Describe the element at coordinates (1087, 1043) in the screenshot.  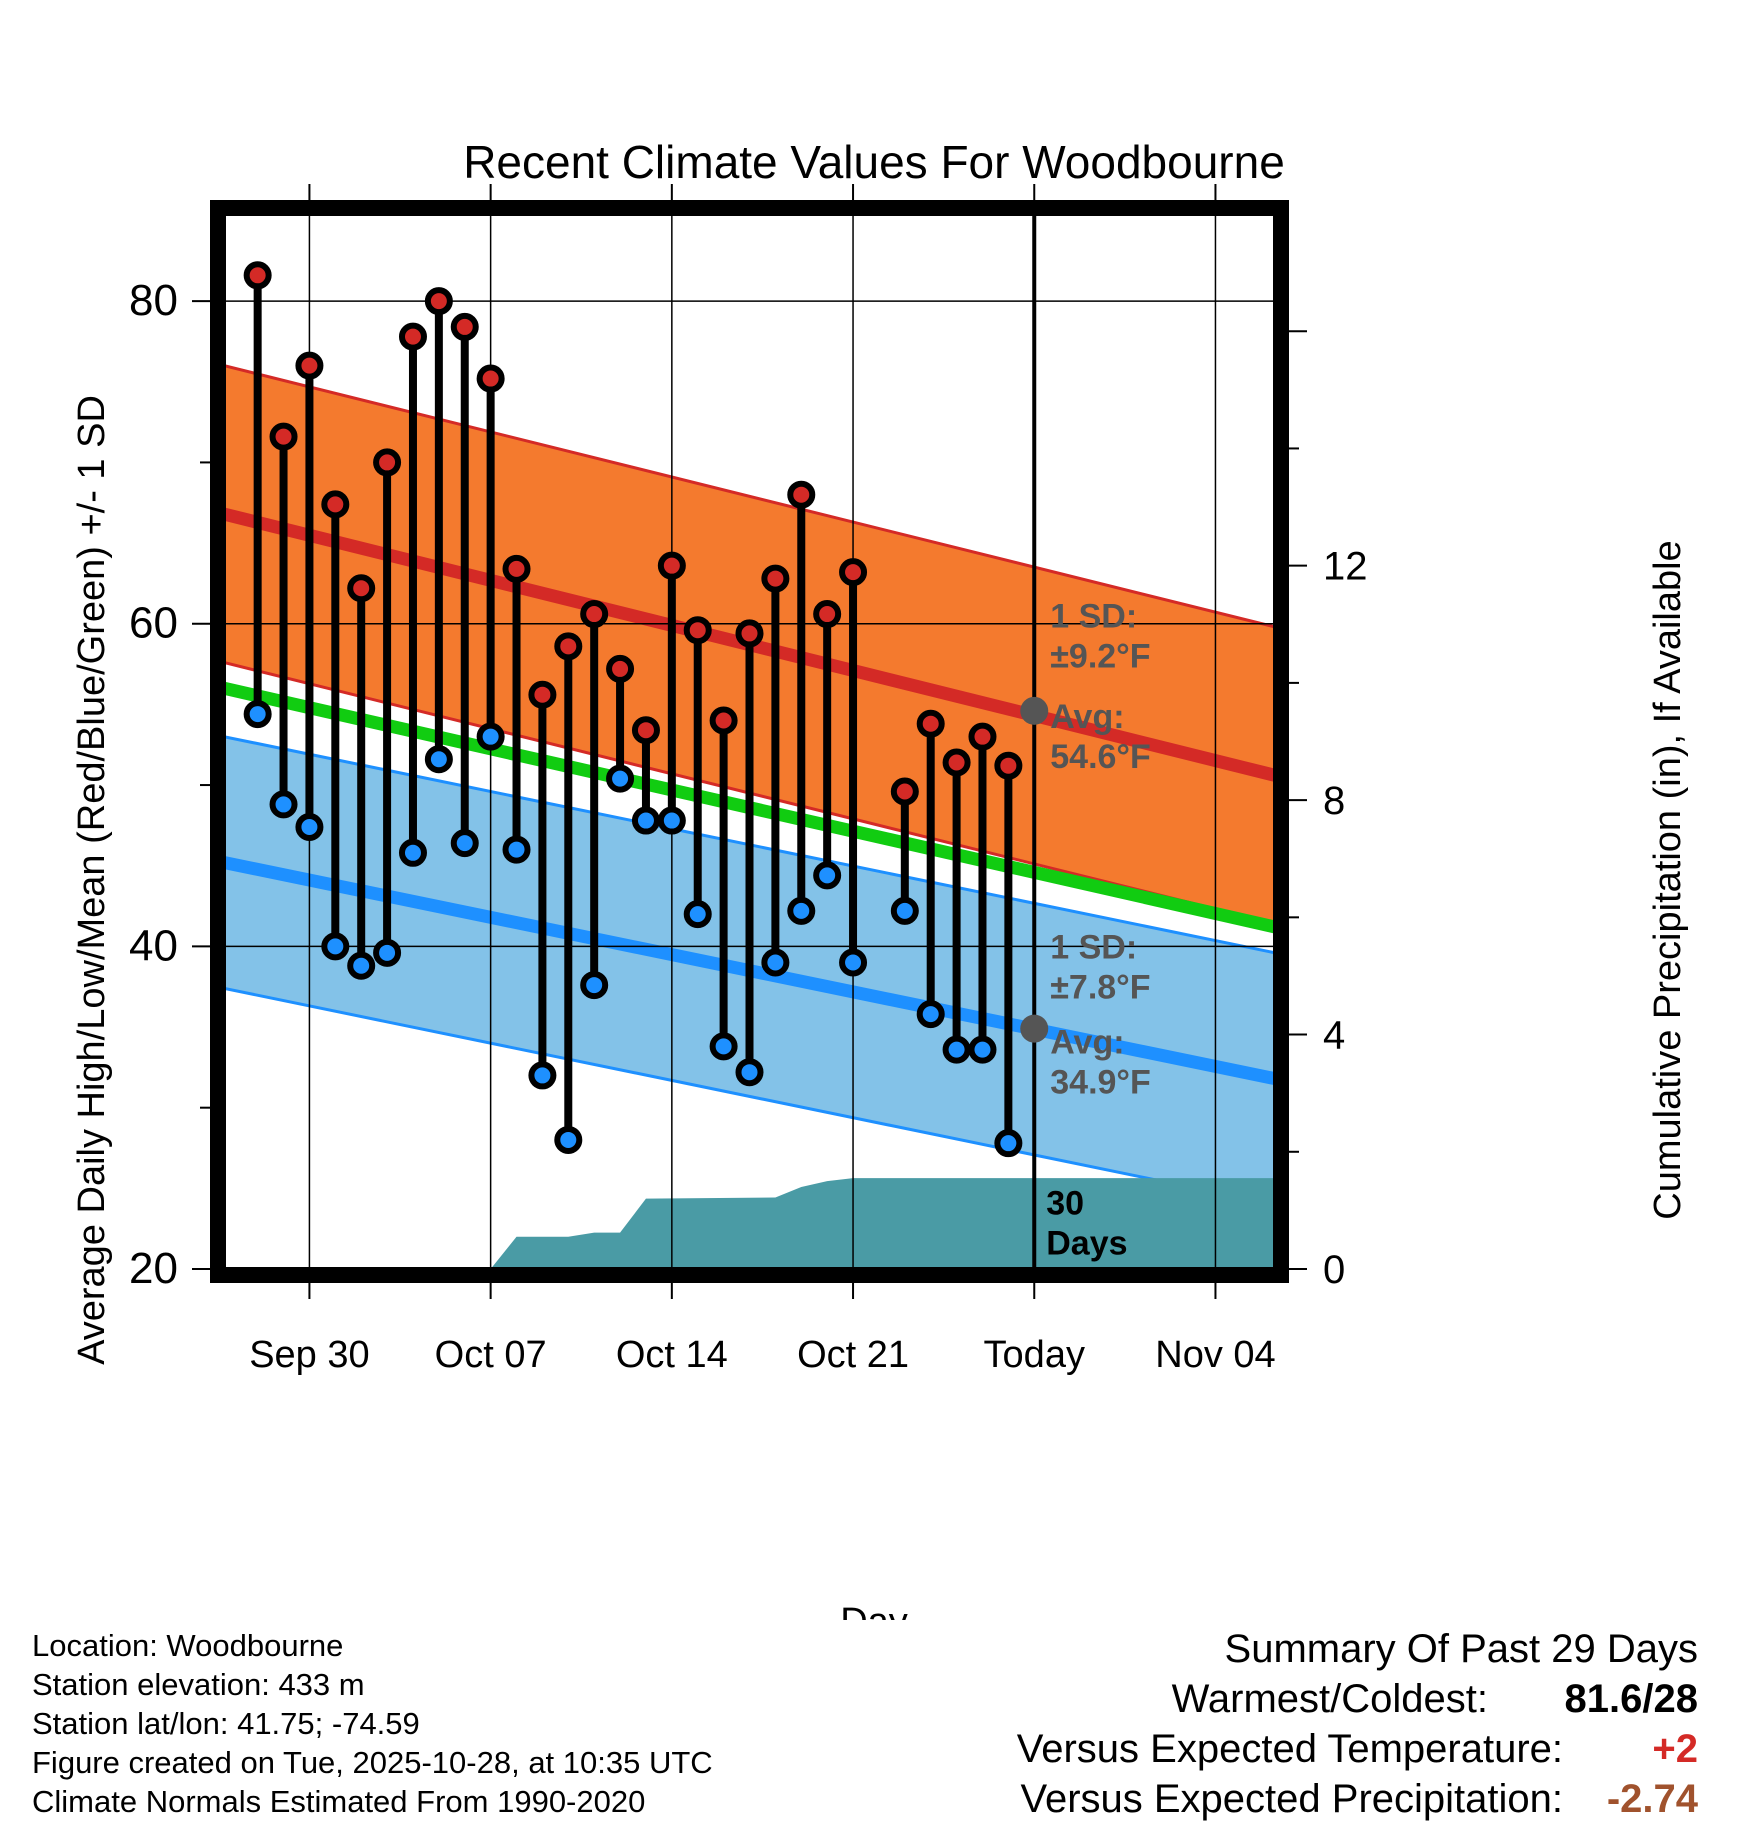
I see `low-avg-label: Avg:` at that location.